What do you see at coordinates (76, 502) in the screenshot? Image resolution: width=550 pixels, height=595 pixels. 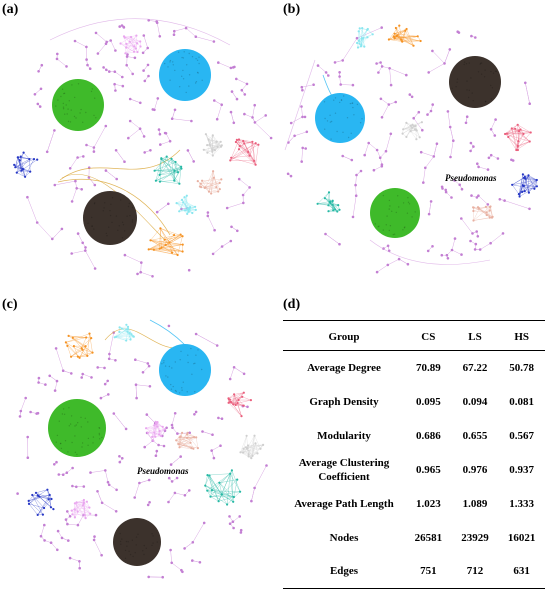 I see `lilac-node` at bounding box center [76, 502].